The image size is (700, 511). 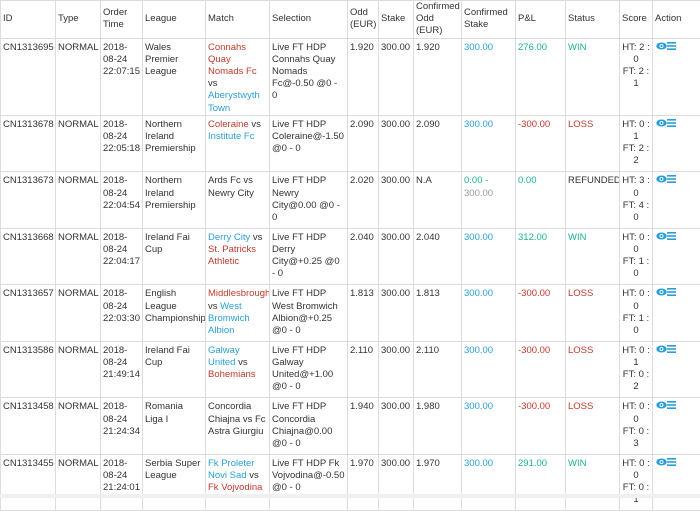 What do you see at coordinates (239, 293) in the screenshot?
I see `home-team: Middlesbrough` at bounding box center [239, 293].